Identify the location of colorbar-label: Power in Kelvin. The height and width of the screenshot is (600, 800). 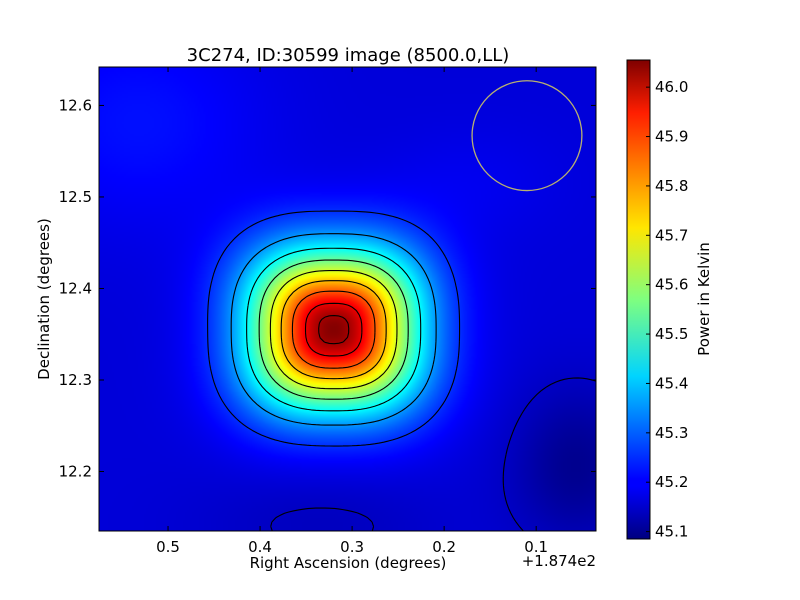
(704, 299).